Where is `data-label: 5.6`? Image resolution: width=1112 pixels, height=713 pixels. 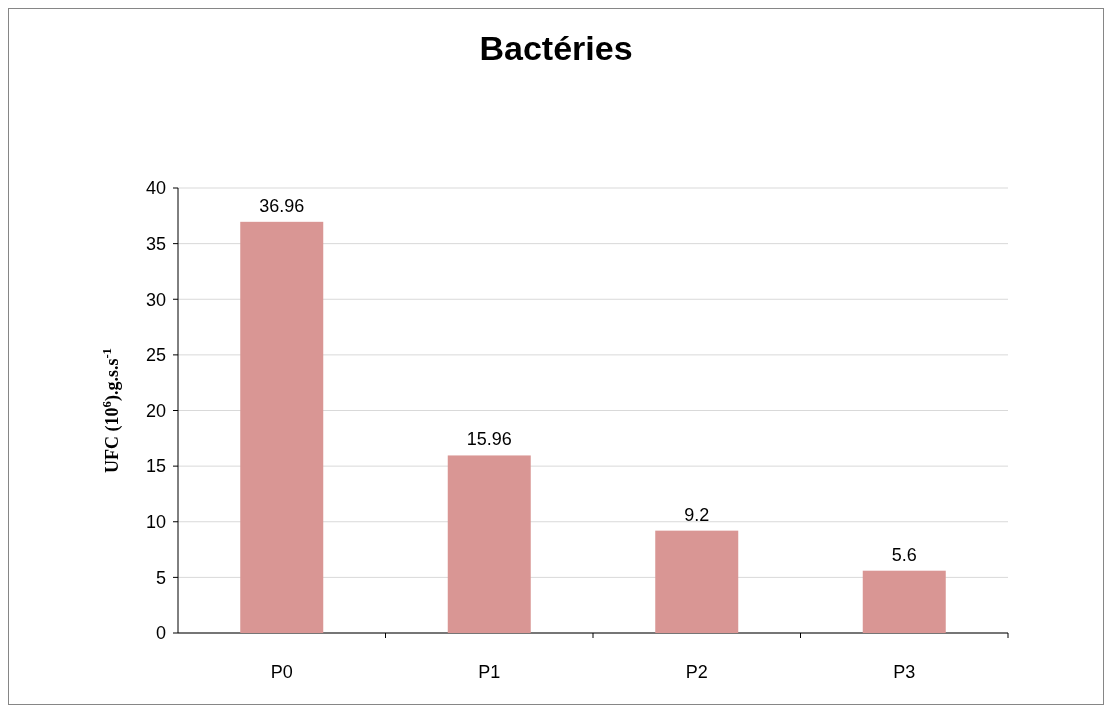
data-label: 5.6 is located at coordinates (904, 554).